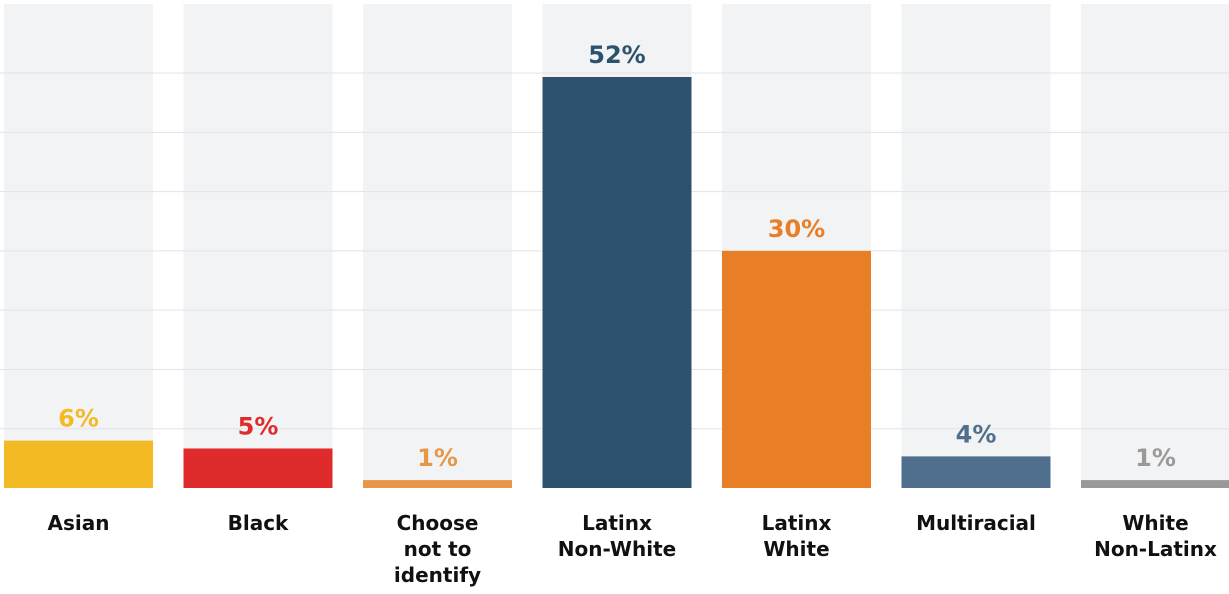 The height and width of the screenshot is (594, 1229). Describe the element at coordinates (617, 549) in the screenshot. I see `category-label: Non-White` at that location.